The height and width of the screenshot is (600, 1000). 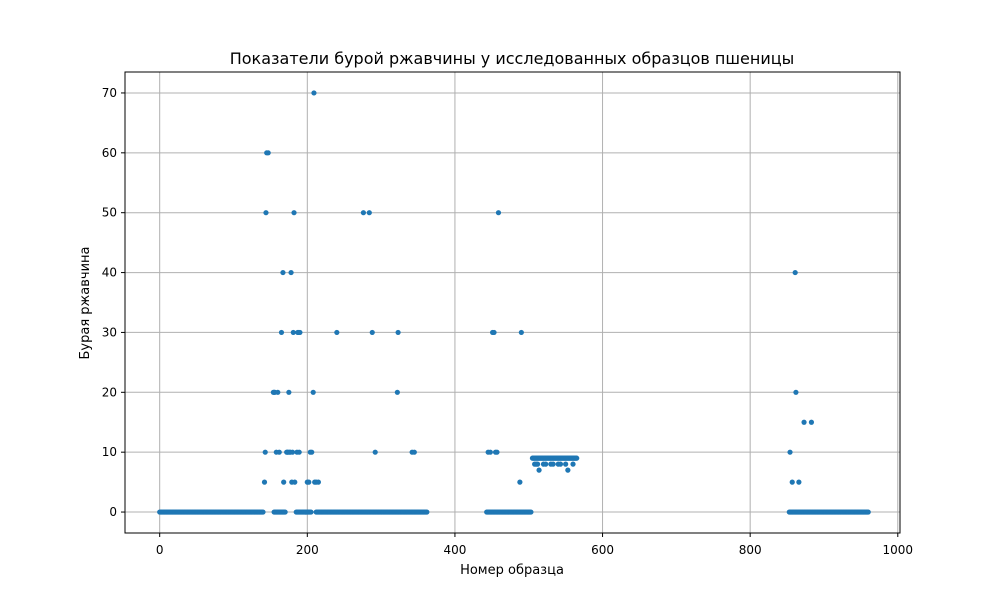 I want to click on y-tick-label: 50, so click(x=109, y=213).